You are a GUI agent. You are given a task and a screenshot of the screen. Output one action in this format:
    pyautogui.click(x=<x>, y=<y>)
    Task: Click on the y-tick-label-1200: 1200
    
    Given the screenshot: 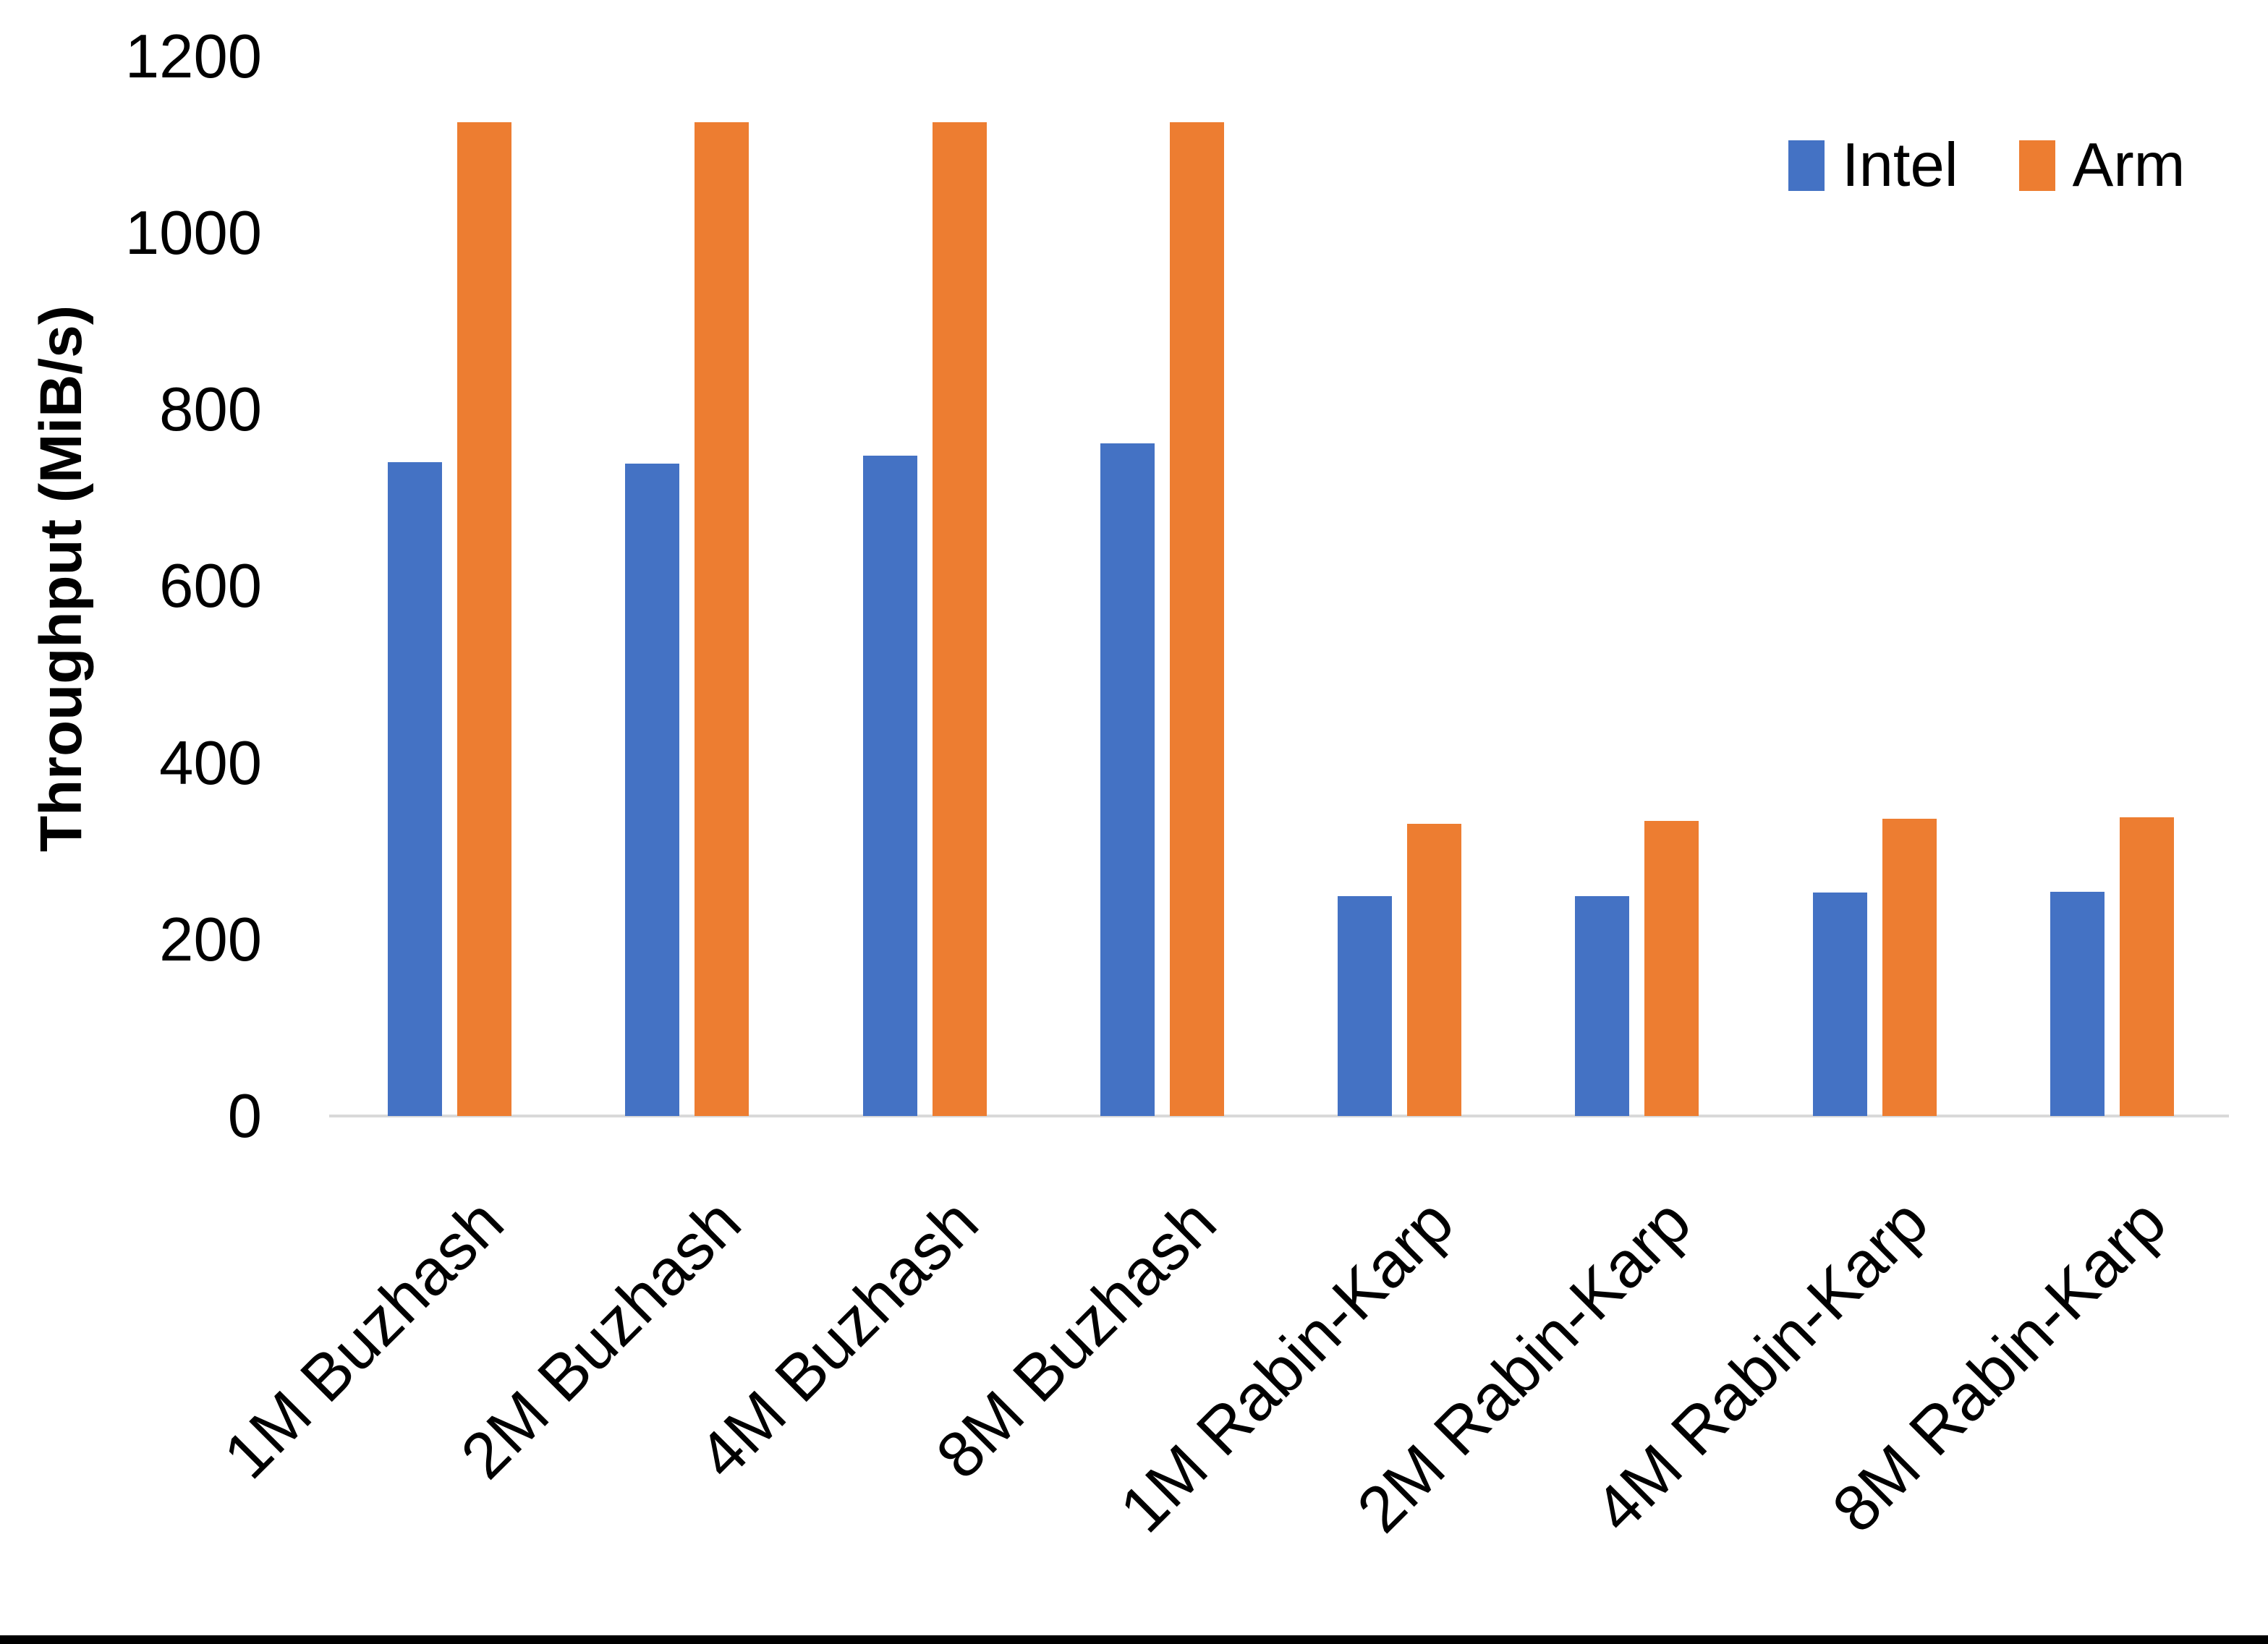 What is the action you would take?
    pyautogui.click(x=193, y=56)
    